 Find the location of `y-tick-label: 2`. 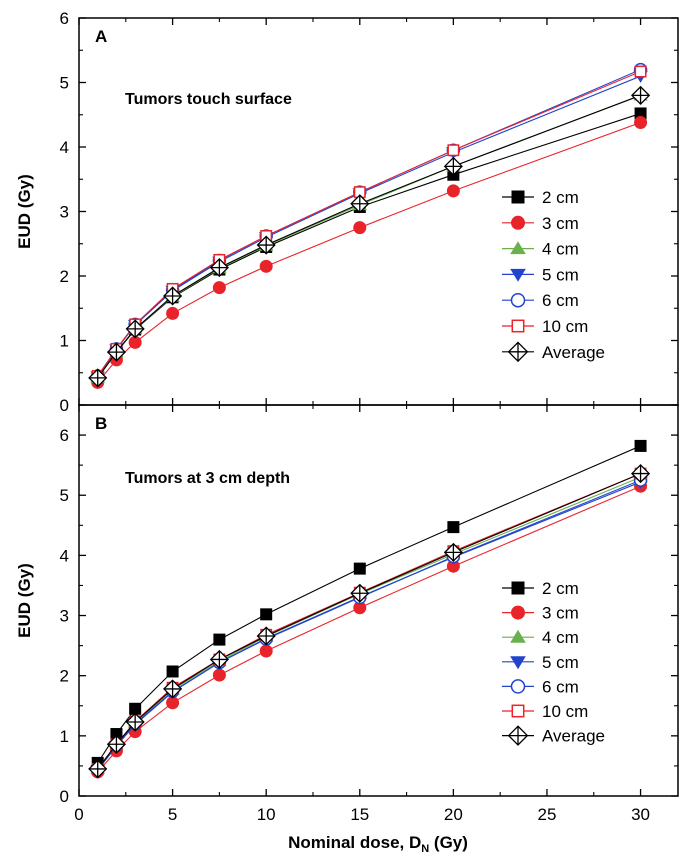

y-tick-label: 2 is located at coordinates (64, 276).